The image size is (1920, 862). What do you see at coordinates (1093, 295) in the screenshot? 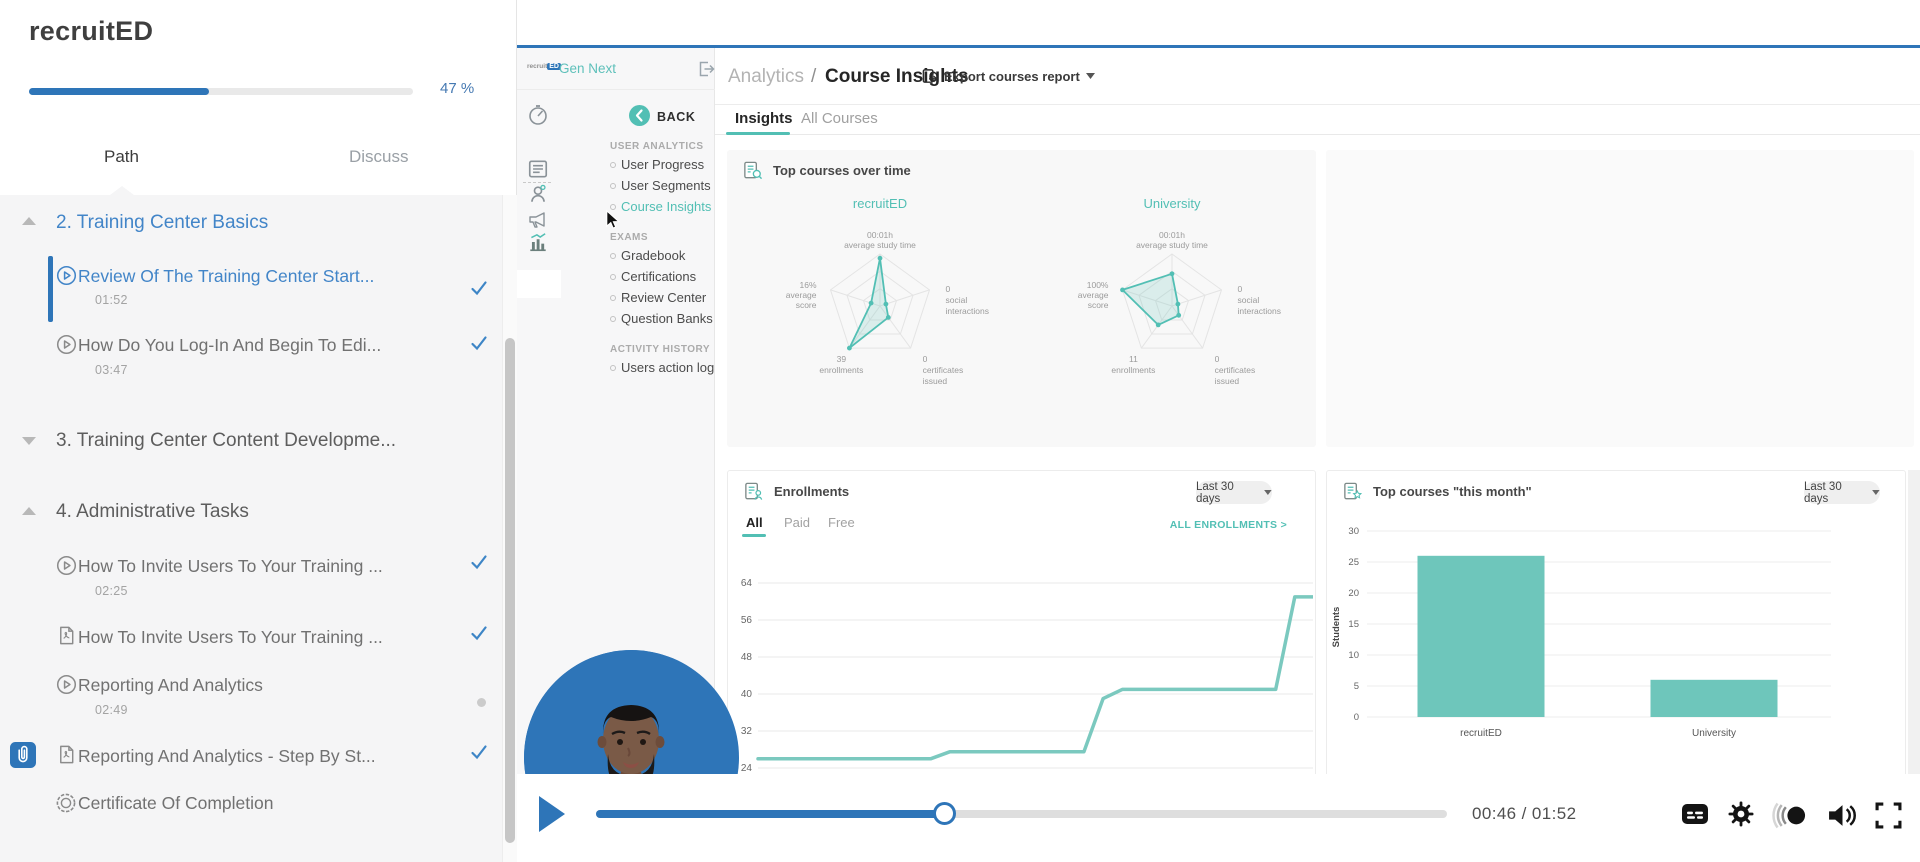
I see `svg-text: average` at bounding box center [1093, 295].